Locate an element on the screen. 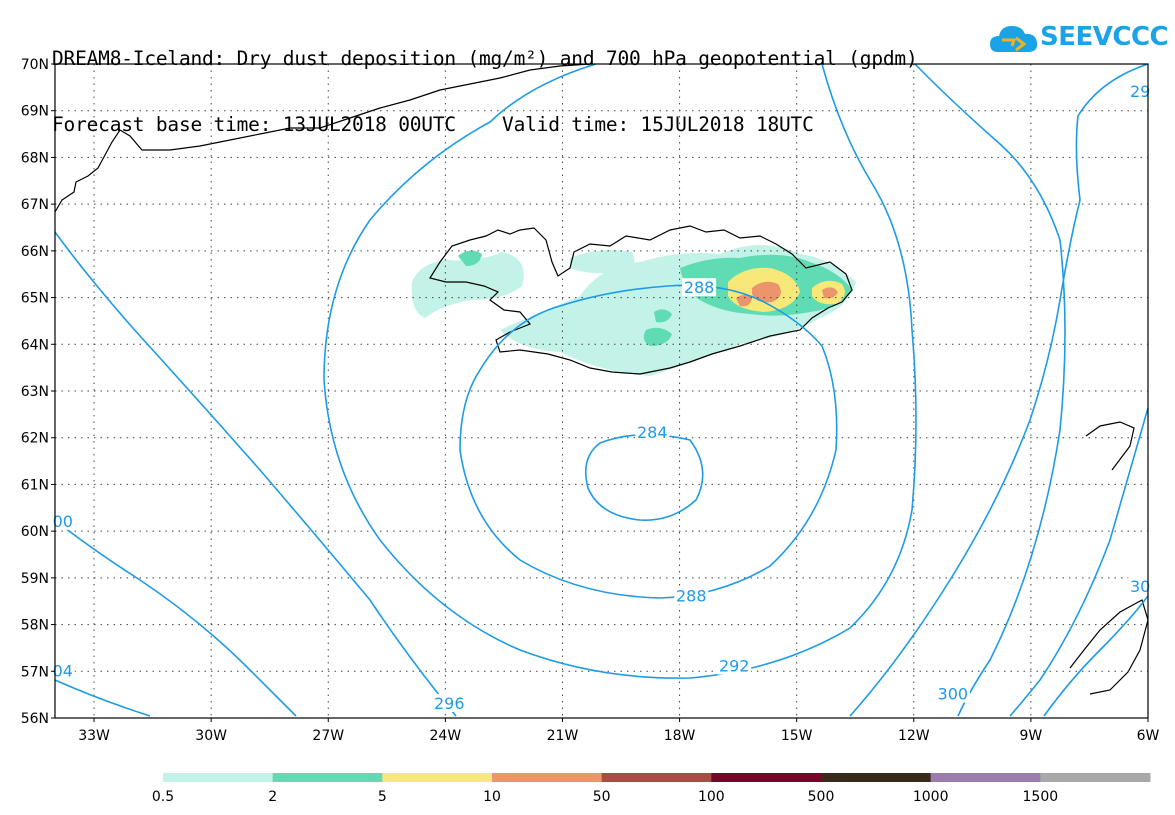 The width and height of the screenshot is (1175, 815). lon-tick-label: 33W is located at coordinates (94, 736).